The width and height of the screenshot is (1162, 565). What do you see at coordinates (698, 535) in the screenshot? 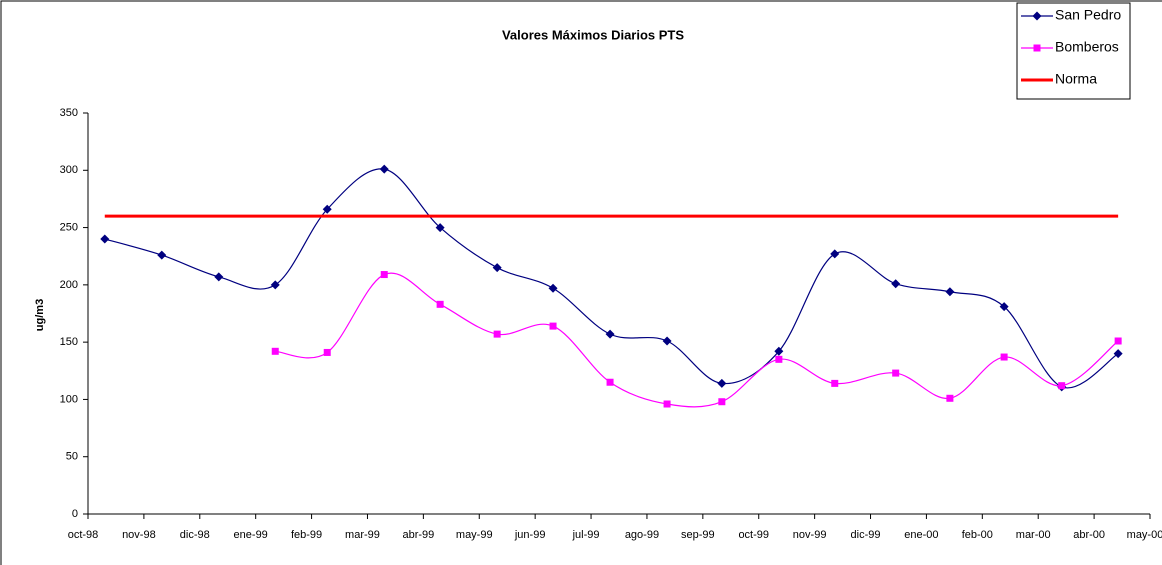
I see `x-tick-label: sep-99` at bounding box center [698, 535].